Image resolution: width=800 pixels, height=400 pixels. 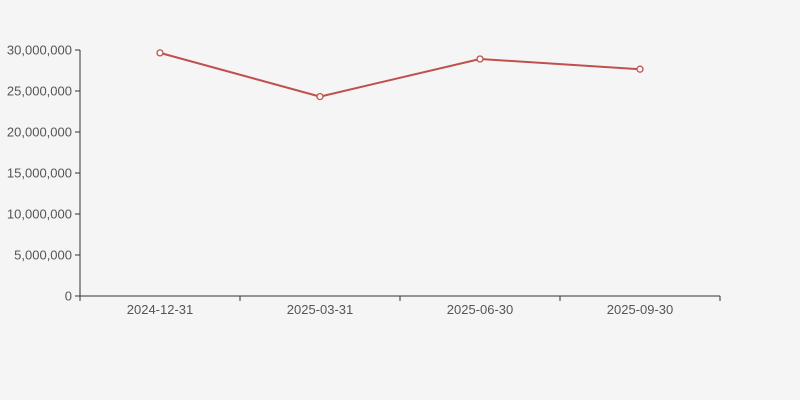 I want to click on x-axis-tick-label: 2025-09-30, so click(x=640, y=309).